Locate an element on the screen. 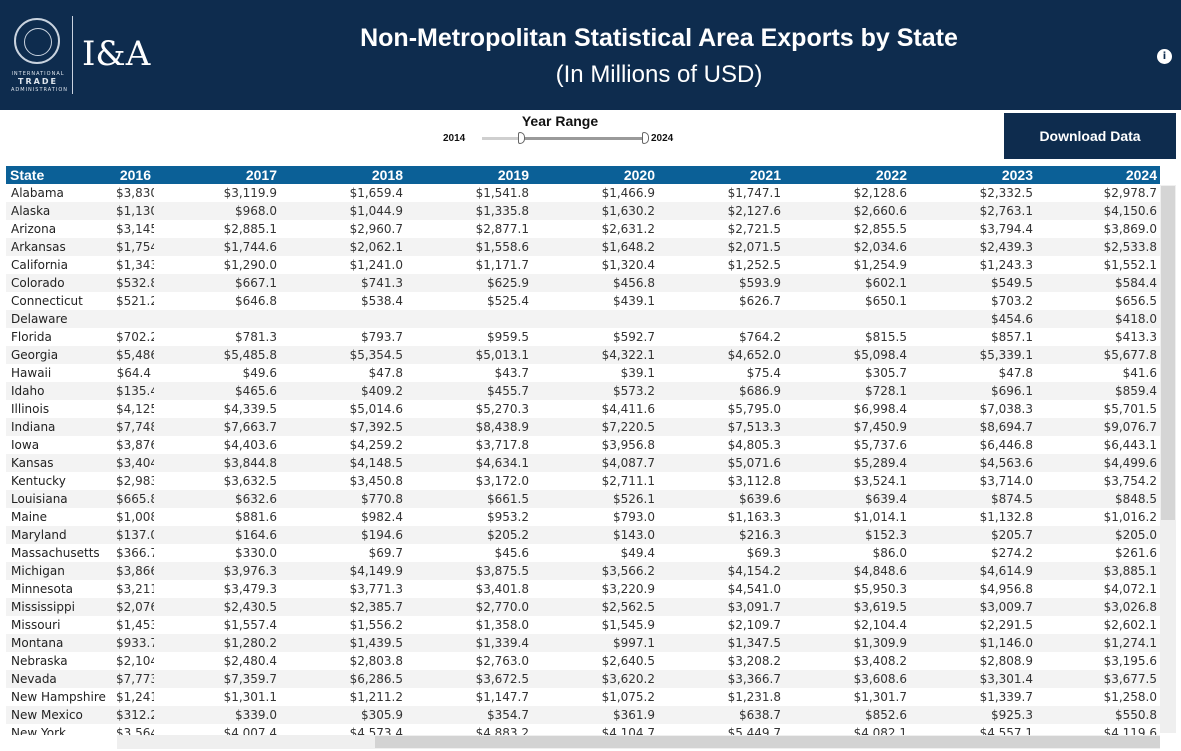 This screenshot has width=1181, height=751. export-value-cell: $959.5 is located at coordinates (508, 337).